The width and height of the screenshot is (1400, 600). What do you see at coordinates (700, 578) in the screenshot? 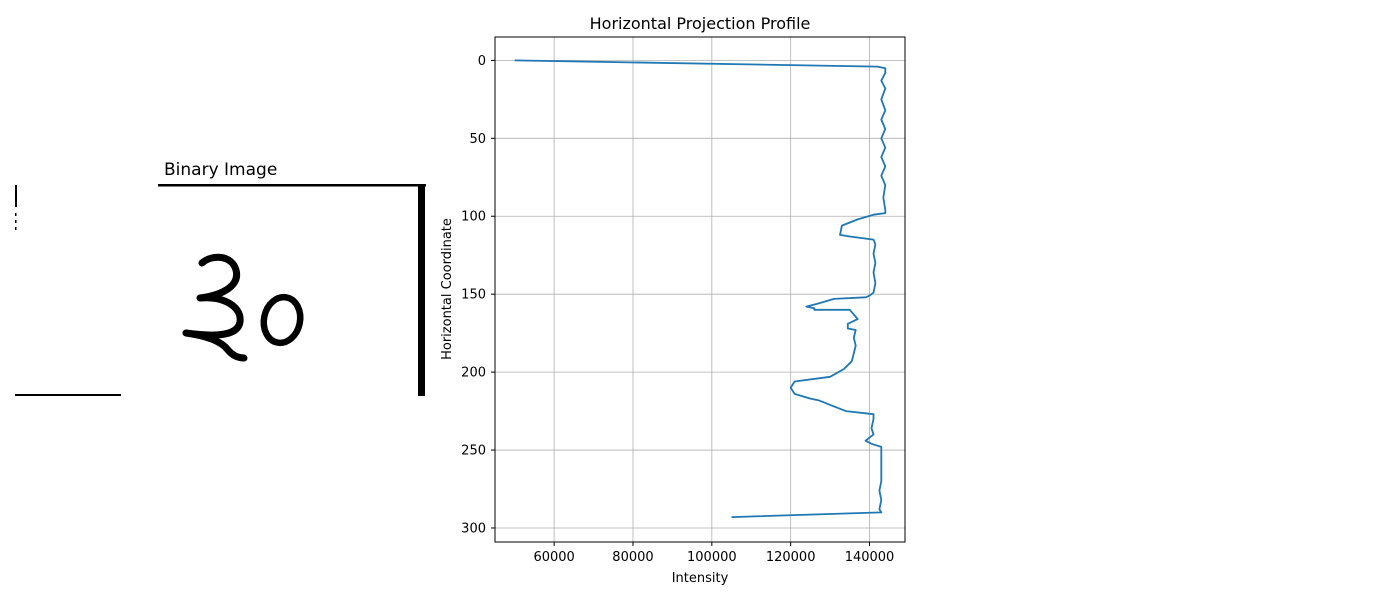
I see `x-axis-label: Intensity` at bounding box center [700, 578].